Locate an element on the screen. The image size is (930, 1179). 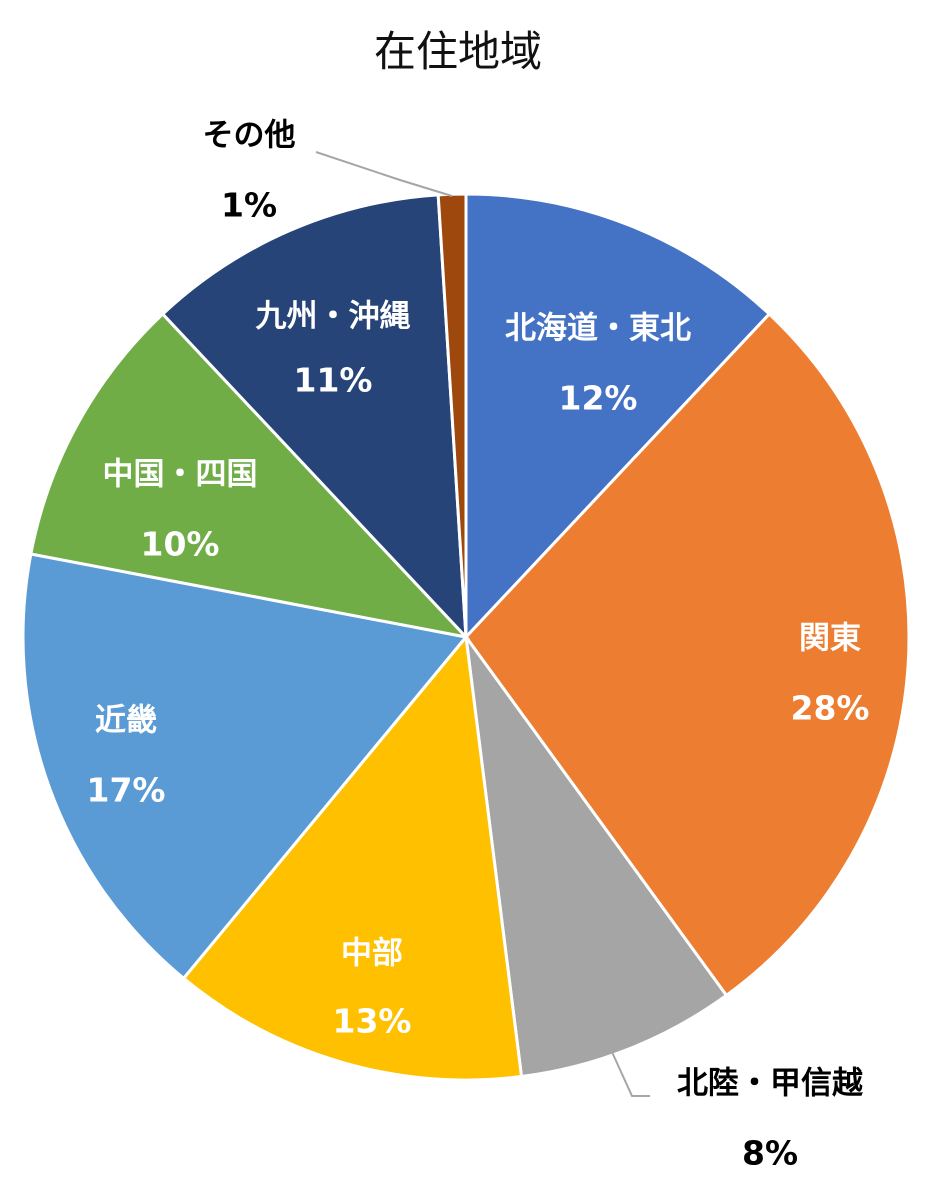
value-label: 17% is located at coordinates (126, 790).